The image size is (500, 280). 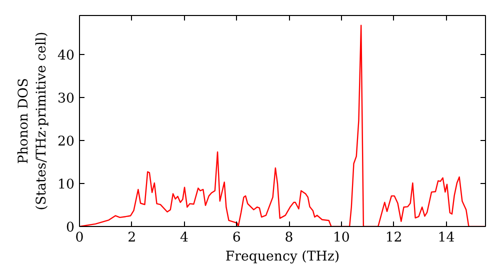 What do you see at coordinates (132, 238) in the screenshot?
I see `x-tick-label: 2` at bounding box center [132, 238].